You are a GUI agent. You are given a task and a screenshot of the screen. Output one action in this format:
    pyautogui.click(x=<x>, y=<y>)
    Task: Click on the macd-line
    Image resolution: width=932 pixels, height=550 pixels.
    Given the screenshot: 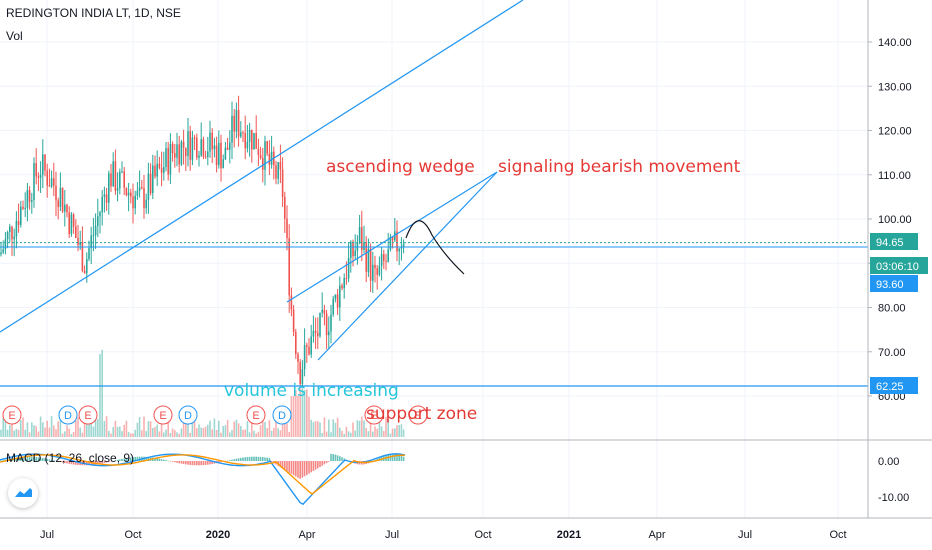 What is the action you would take?
    pyautogui.click(x=203, y=479)
    